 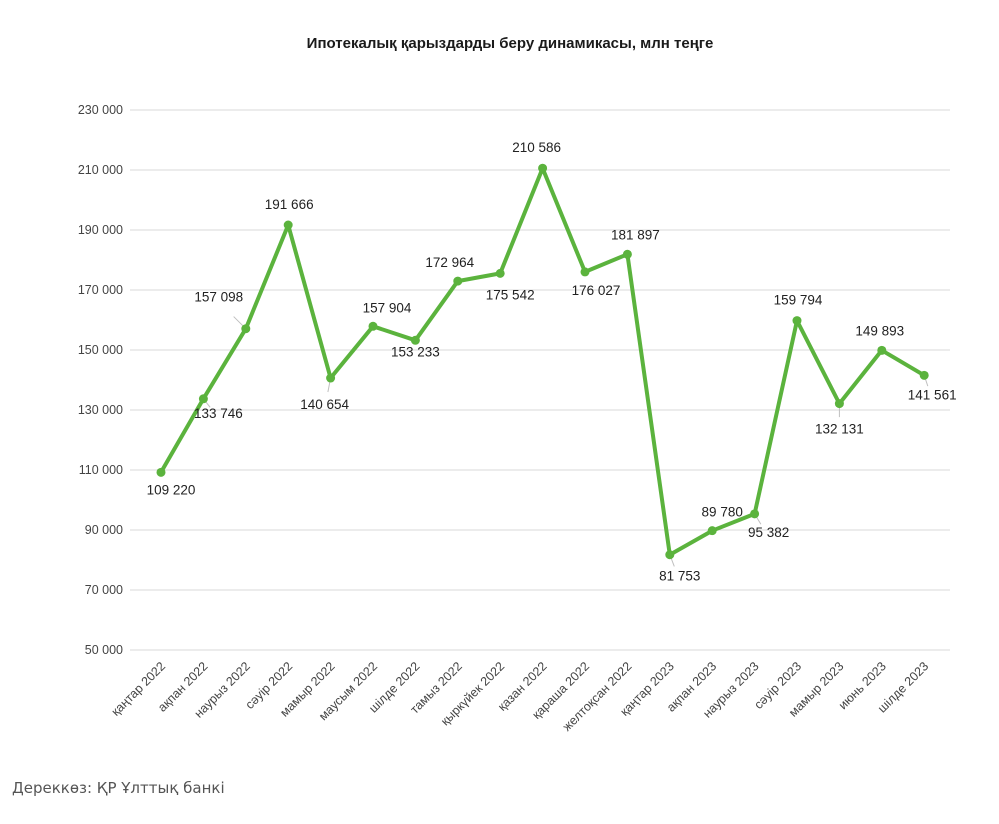 What do you see at coordinates (100, 410) in the screenshot?
I see `y-tick-label: 130 000` at bounding box center [100, 410].